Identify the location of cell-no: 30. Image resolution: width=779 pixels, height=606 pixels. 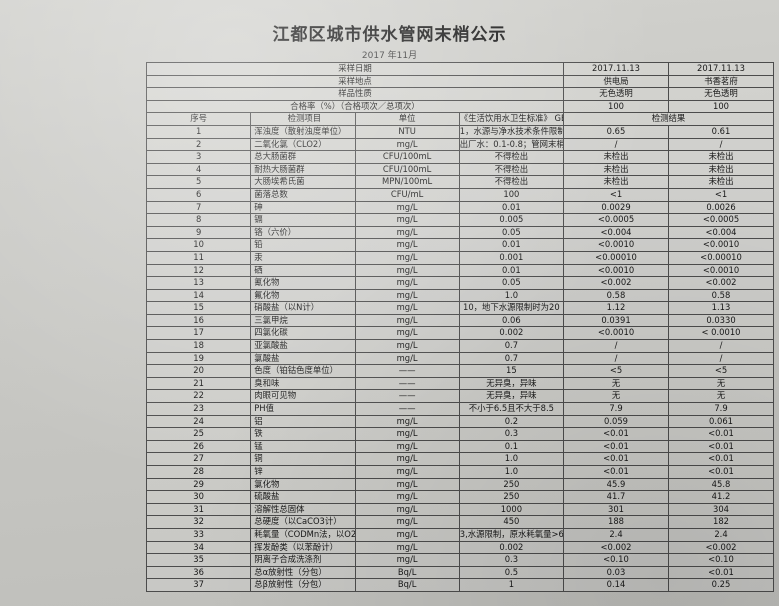
(198, 497).